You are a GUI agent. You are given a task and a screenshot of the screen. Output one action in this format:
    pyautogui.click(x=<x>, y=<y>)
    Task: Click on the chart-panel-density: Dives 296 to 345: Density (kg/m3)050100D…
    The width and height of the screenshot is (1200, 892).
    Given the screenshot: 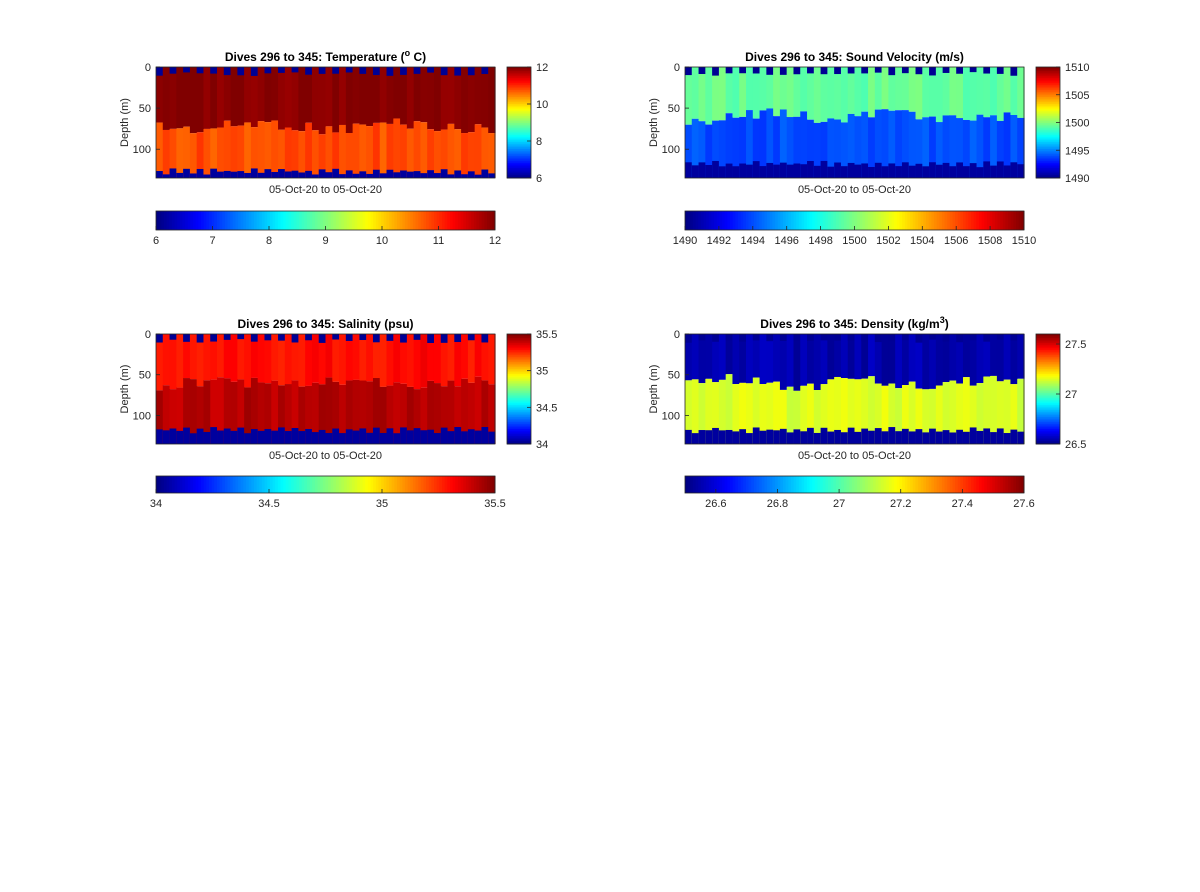 What is the action you would take?
    pyautogui.click(x=867, y=412)
    